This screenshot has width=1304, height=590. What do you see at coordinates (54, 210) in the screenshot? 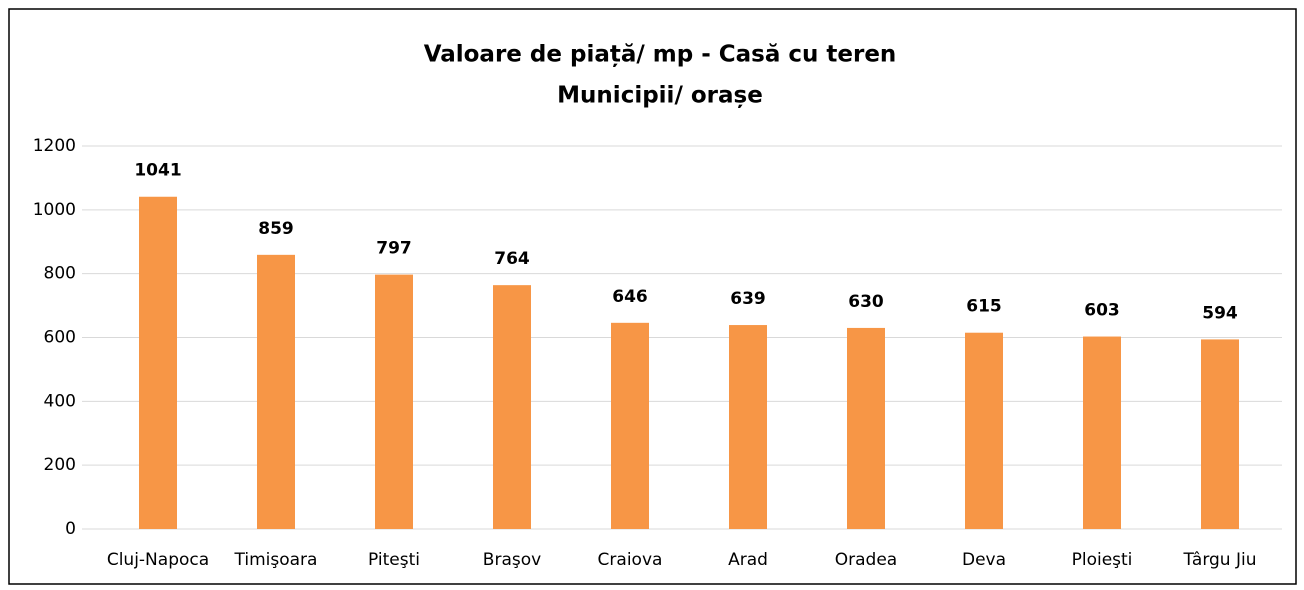
I see `y-tick-label: 1000` at bounding box center [54, 210].